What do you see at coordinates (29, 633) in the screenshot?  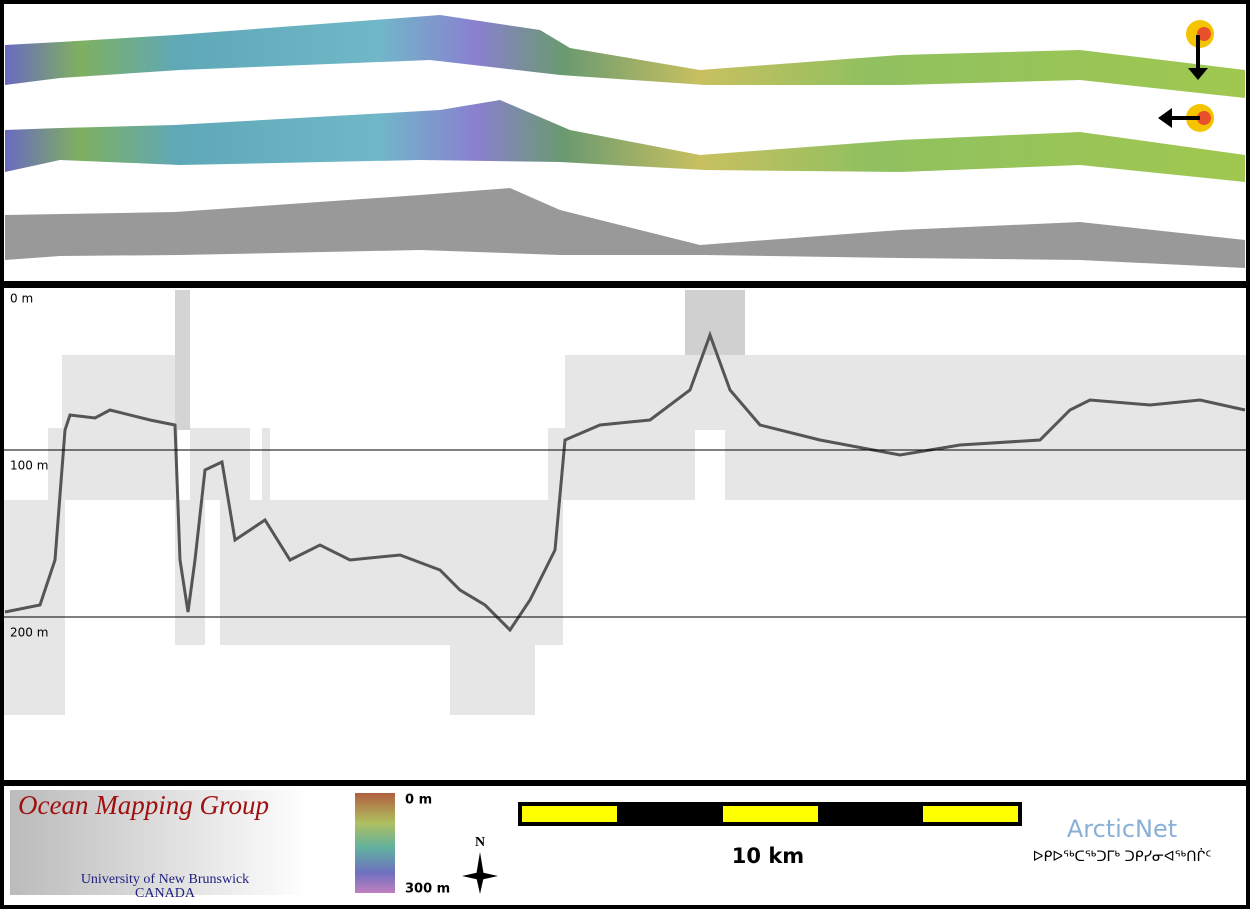 I see `depth-label: 200 m` at bounding box center [29, 633].